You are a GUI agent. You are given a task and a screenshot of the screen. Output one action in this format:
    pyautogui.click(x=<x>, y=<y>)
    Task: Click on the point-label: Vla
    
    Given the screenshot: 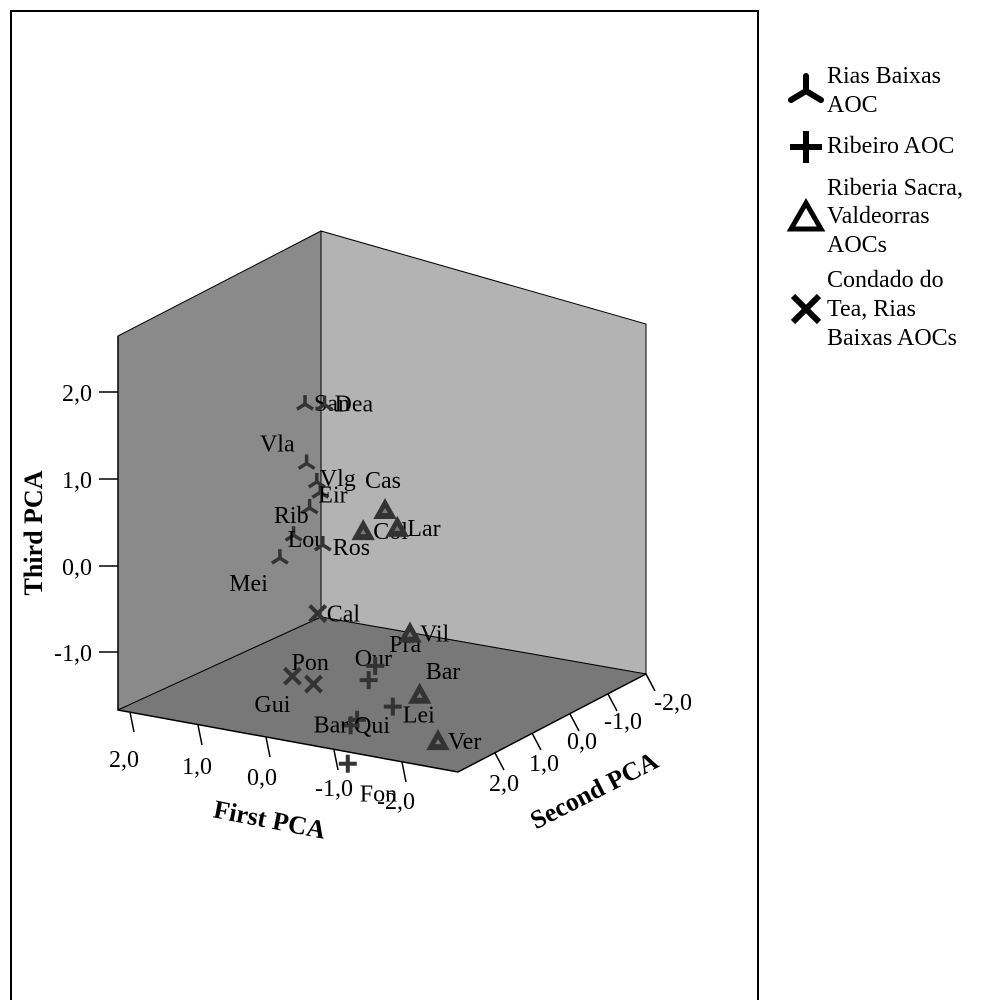 What is the action you would take?
    pyautogui.click(x=277, y=444)
    